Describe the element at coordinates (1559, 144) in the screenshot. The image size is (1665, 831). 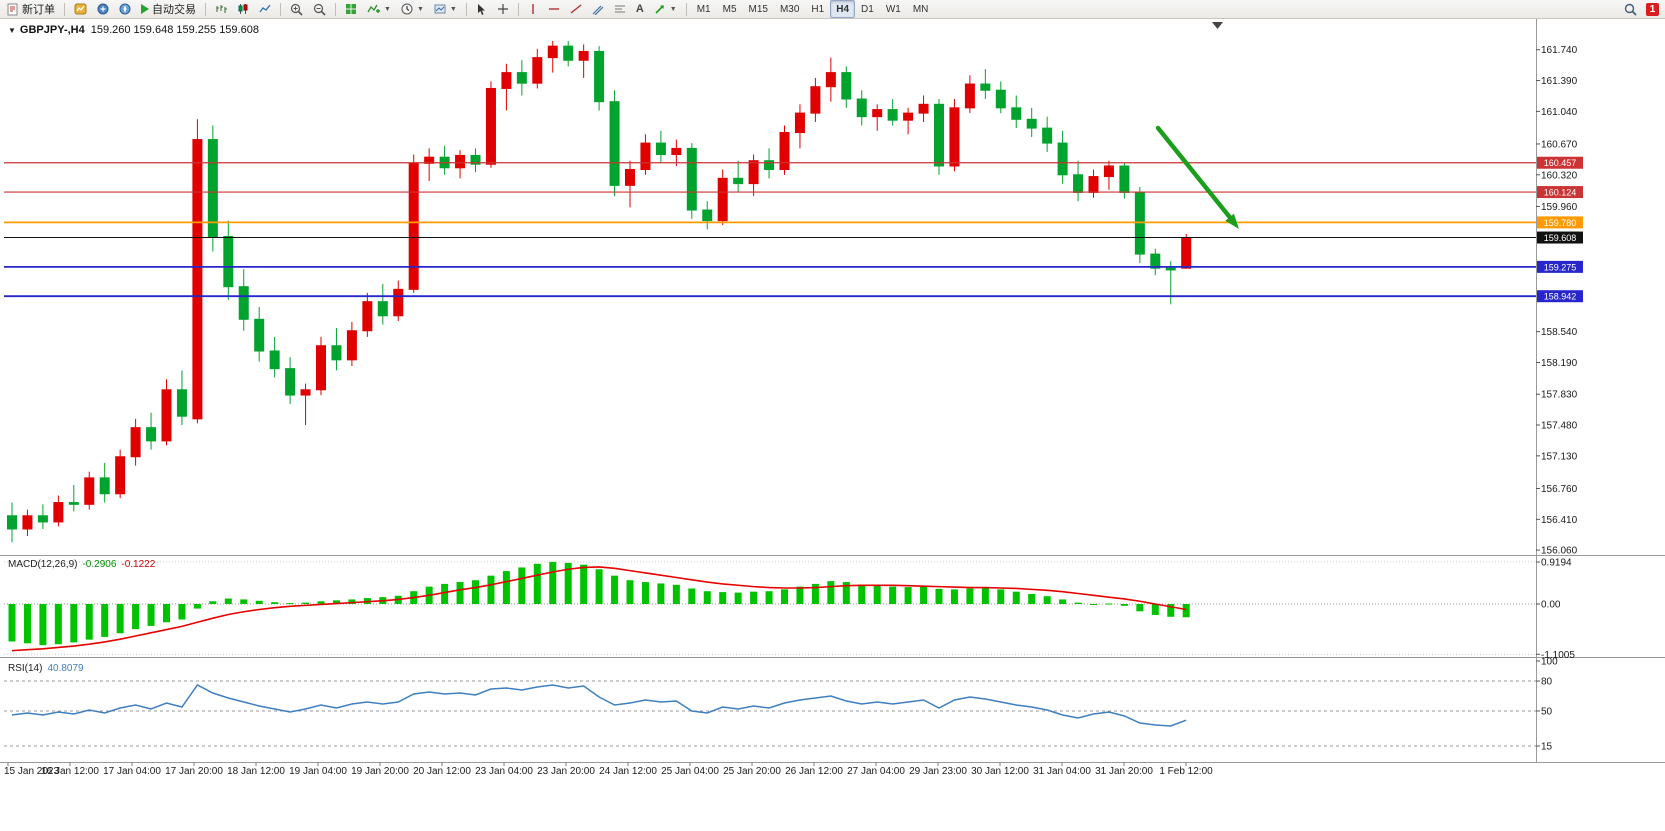
I see `price-tick-label: 160.670` at that location.